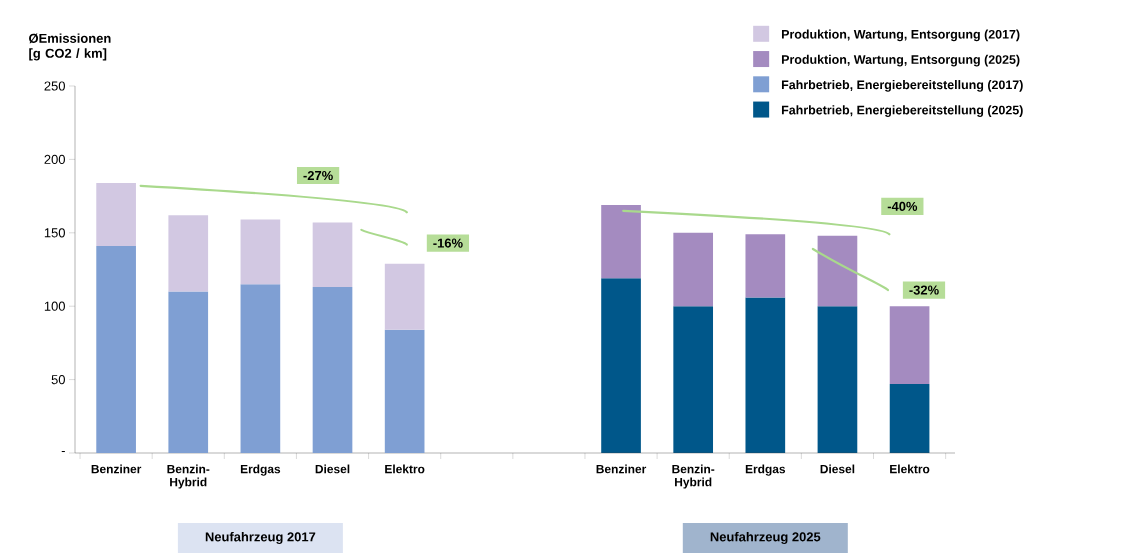 This screenshot has width=1124, height=558. Describe the element at coordinates (54, 159) in the screenshot. I see `y-tick-label: 200` at that location.